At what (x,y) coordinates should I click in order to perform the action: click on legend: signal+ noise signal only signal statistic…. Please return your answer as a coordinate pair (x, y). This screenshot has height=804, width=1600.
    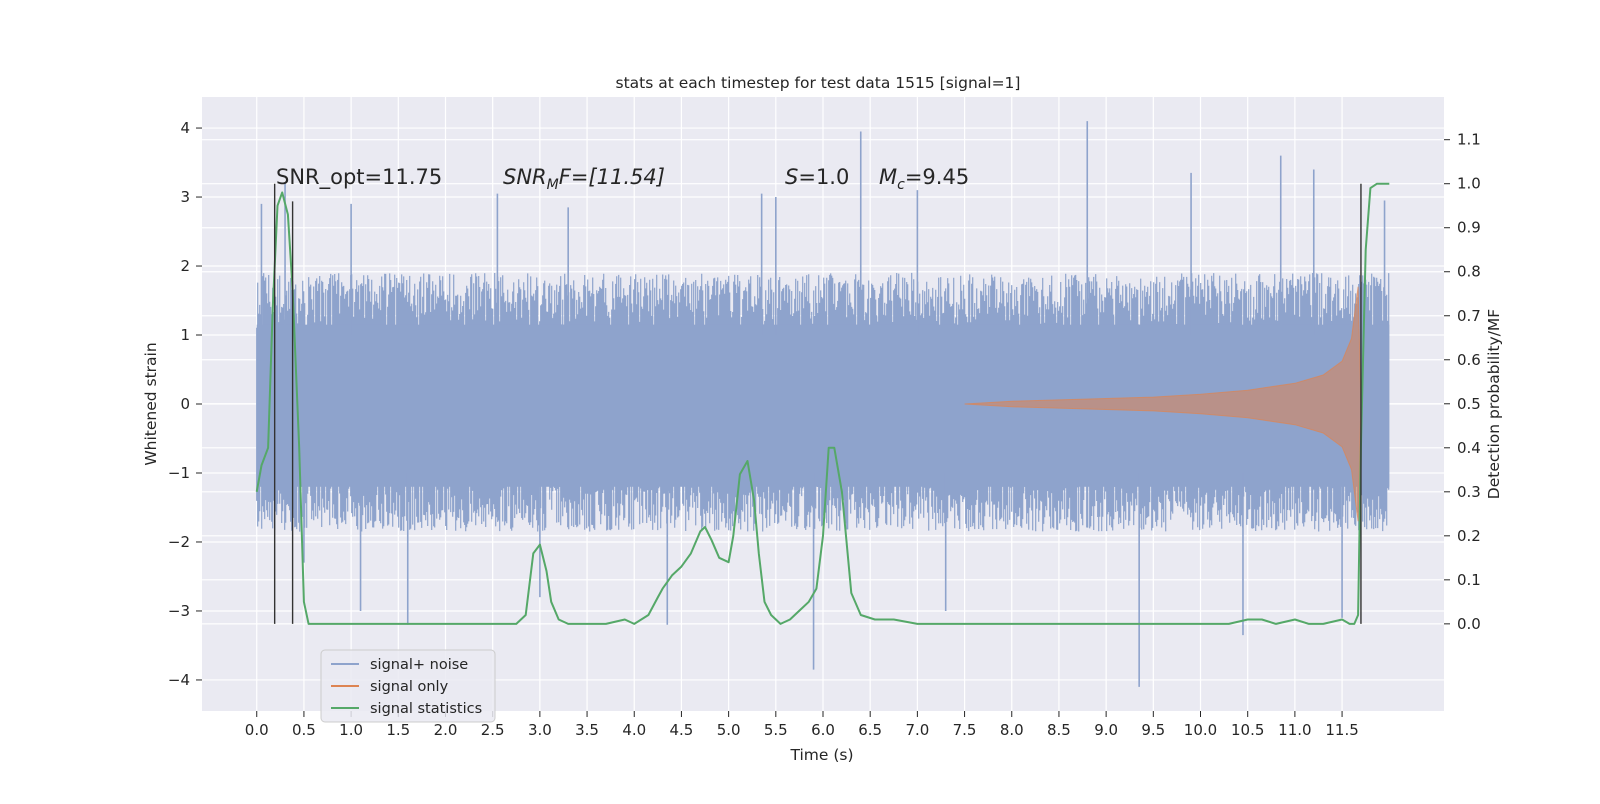
    Looking at the image, I should click on (408, 686).